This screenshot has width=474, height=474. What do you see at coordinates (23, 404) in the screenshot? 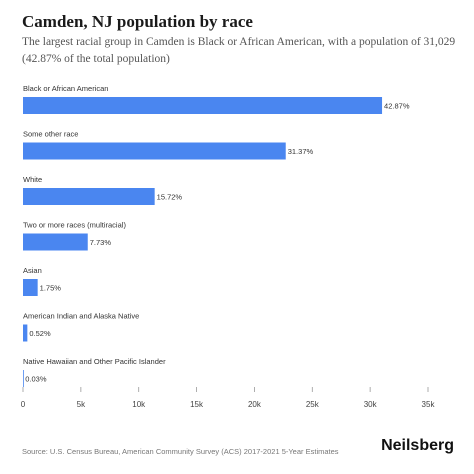
I see `x-tick-label: 0` at bounding box center [23, 404].